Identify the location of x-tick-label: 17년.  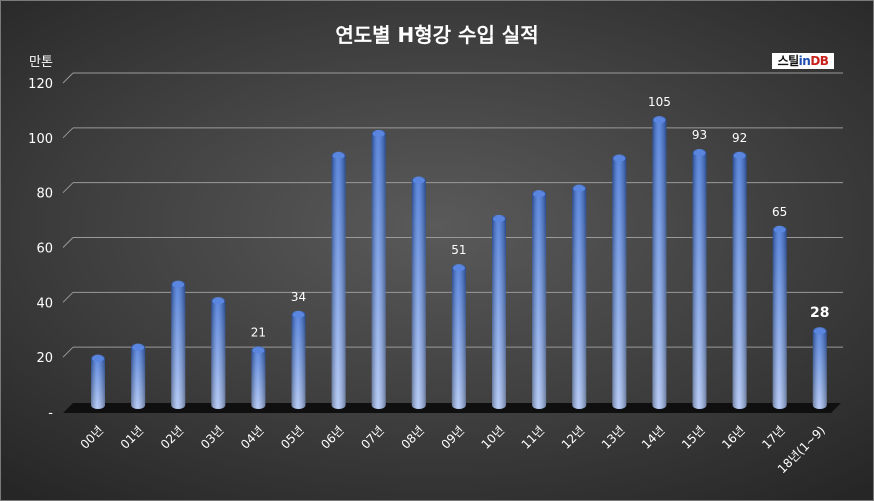
(773, 437).